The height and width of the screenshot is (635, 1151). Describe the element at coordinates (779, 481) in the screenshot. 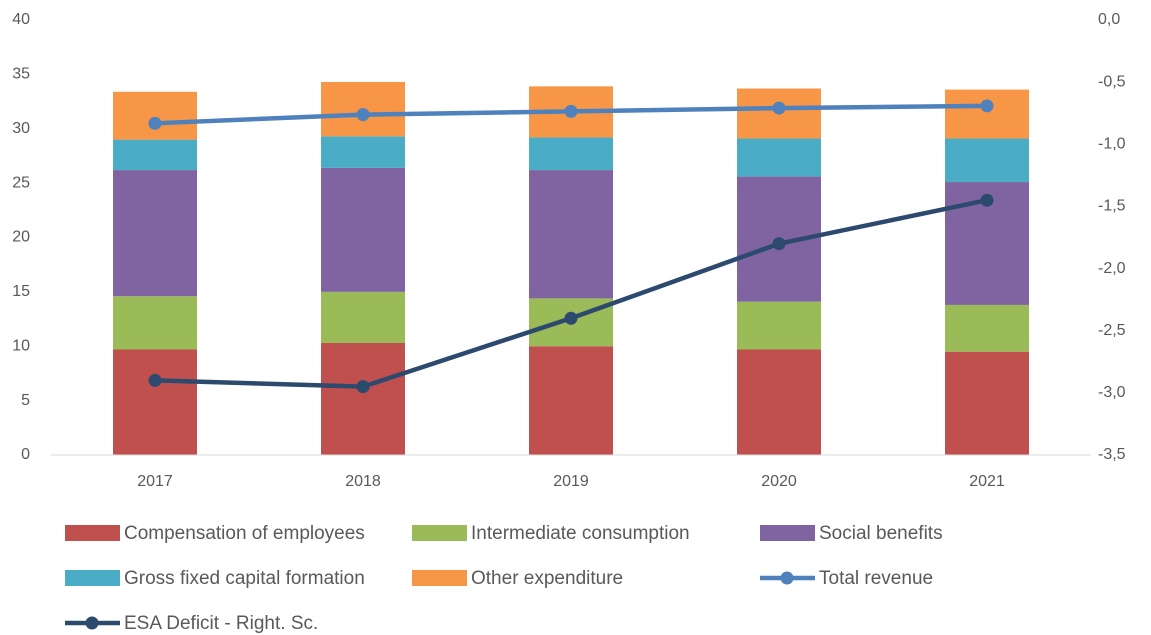

I see `x-tick-label: 2020` at that location.